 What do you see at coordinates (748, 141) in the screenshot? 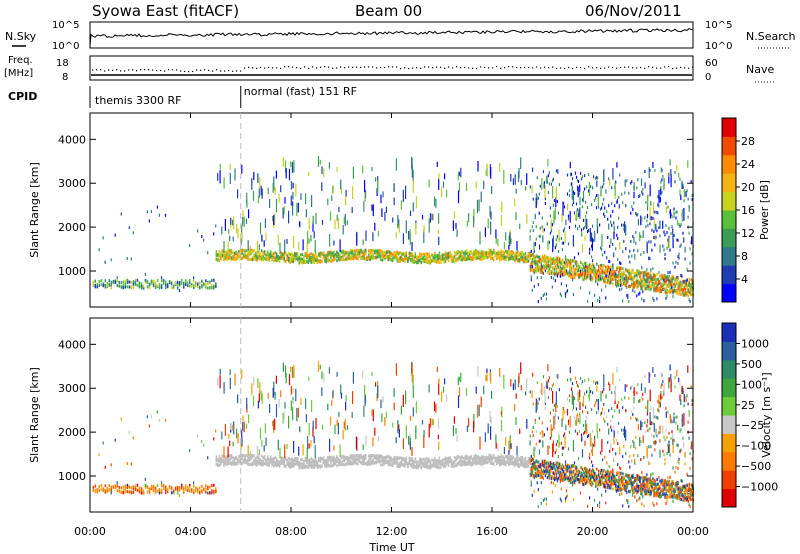
I see `power-colorbar-tick-label: 28` at bounding box center [748, 141].